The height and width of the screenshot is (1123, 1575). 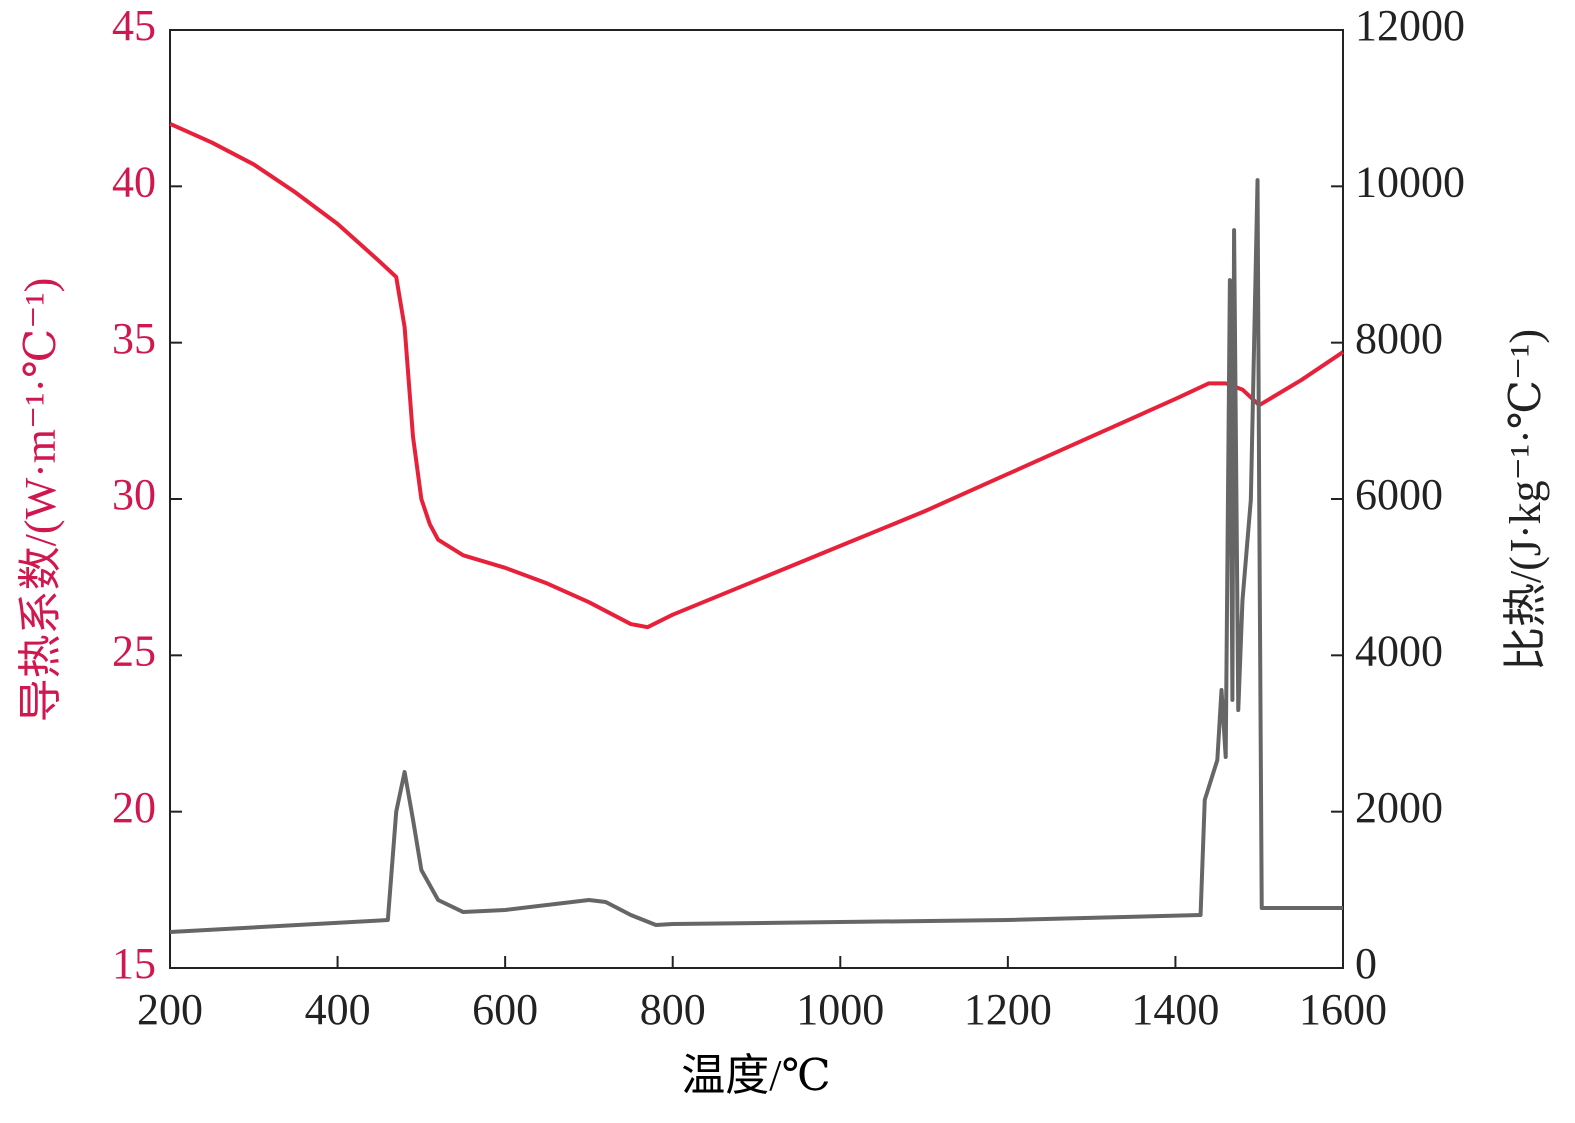 I want to click on x-tick-label: 1200, so click(x=1008, y=1009).